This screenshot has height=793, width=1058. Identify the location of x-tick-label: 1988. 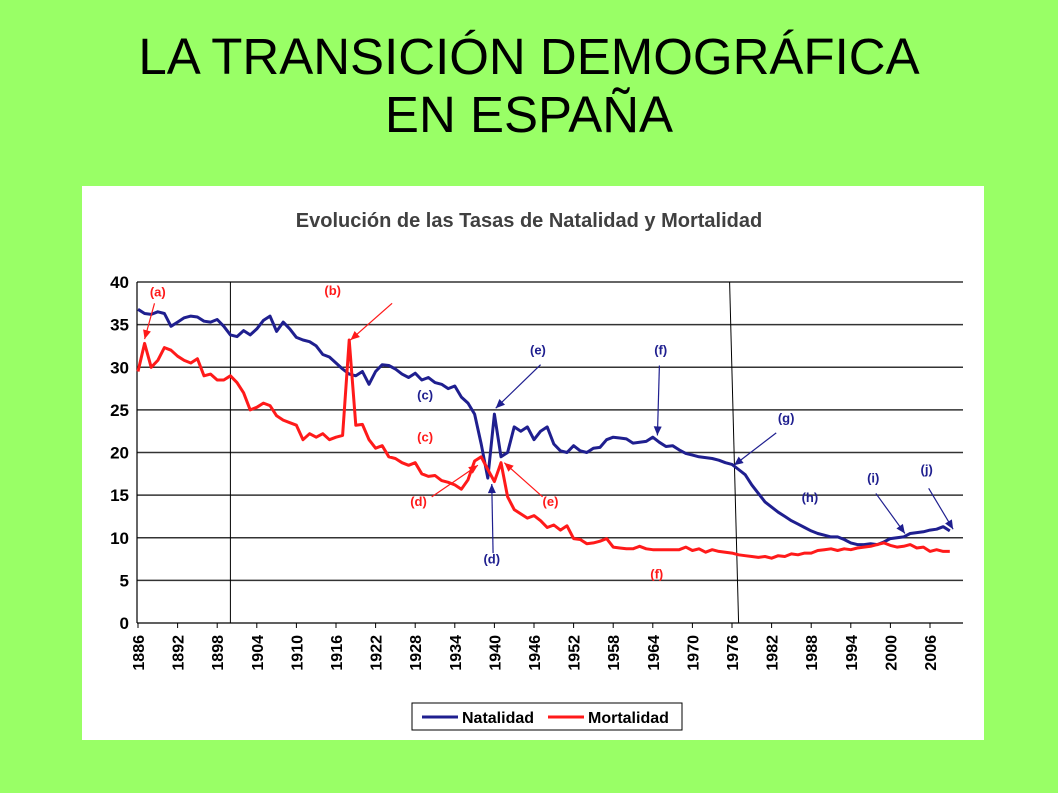
(812, 653).